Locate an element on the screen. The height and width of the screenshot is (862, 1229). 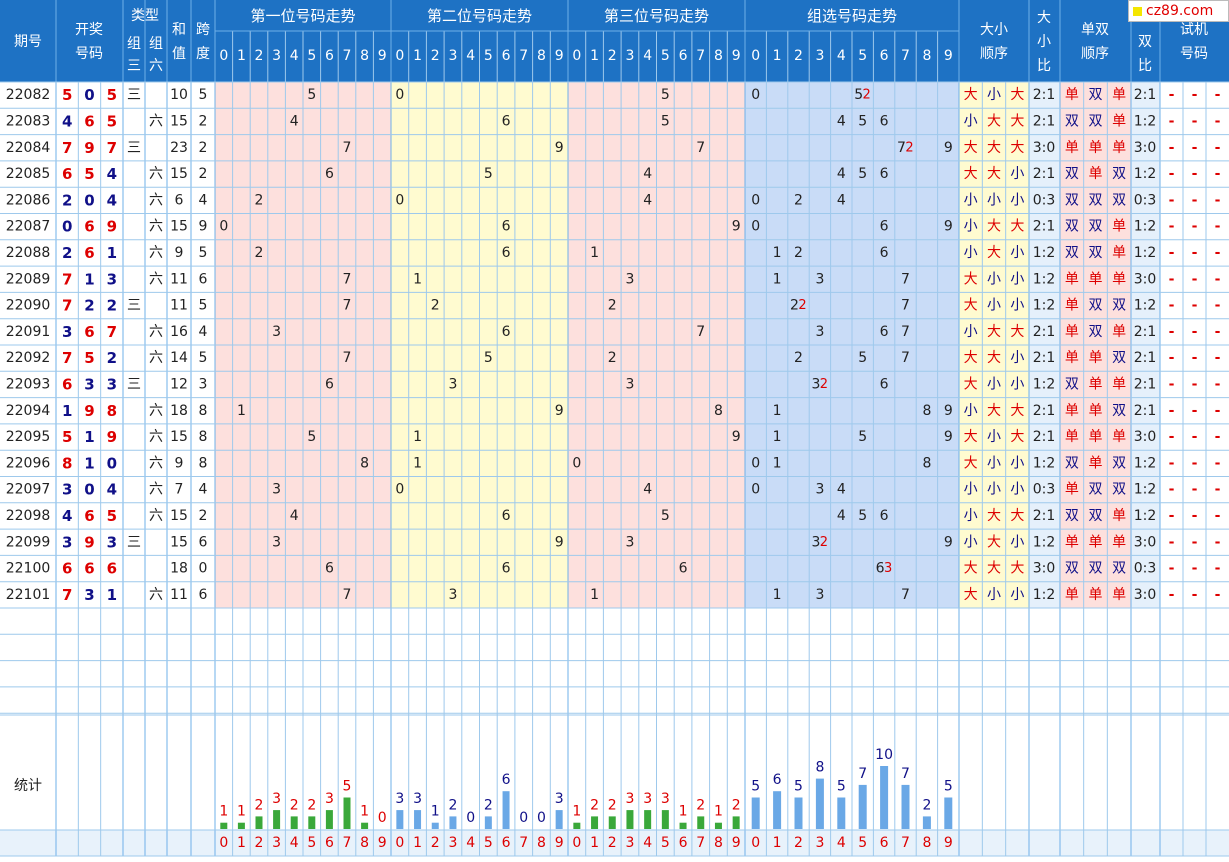
trend-mark-pos3: 9 is located at coordinates (736, 437).